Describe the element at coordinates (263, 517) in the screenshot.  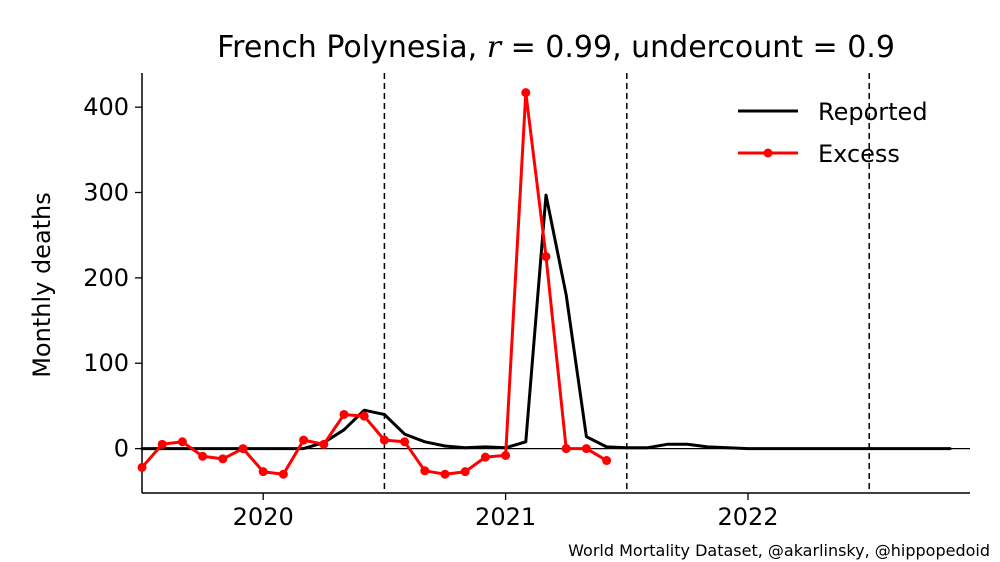
I see `x-tick-label: 2020` at that location.